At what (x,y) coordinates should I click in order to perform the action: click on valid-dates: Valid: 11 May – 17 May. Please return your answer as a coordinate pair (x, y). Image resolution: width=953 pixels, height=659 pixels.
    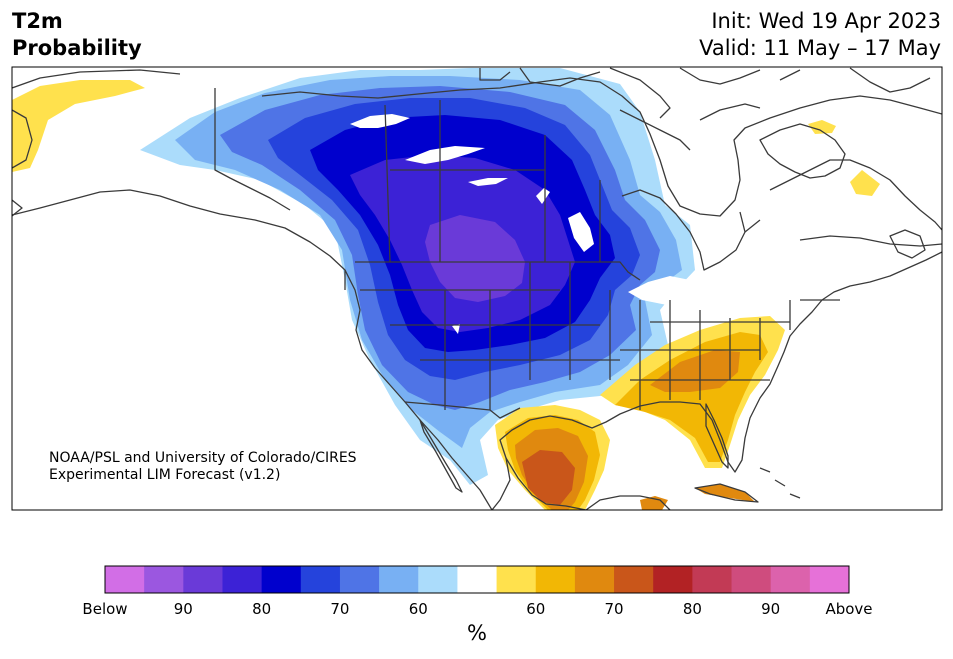
    Looking at the image, I should click on (820, 48).